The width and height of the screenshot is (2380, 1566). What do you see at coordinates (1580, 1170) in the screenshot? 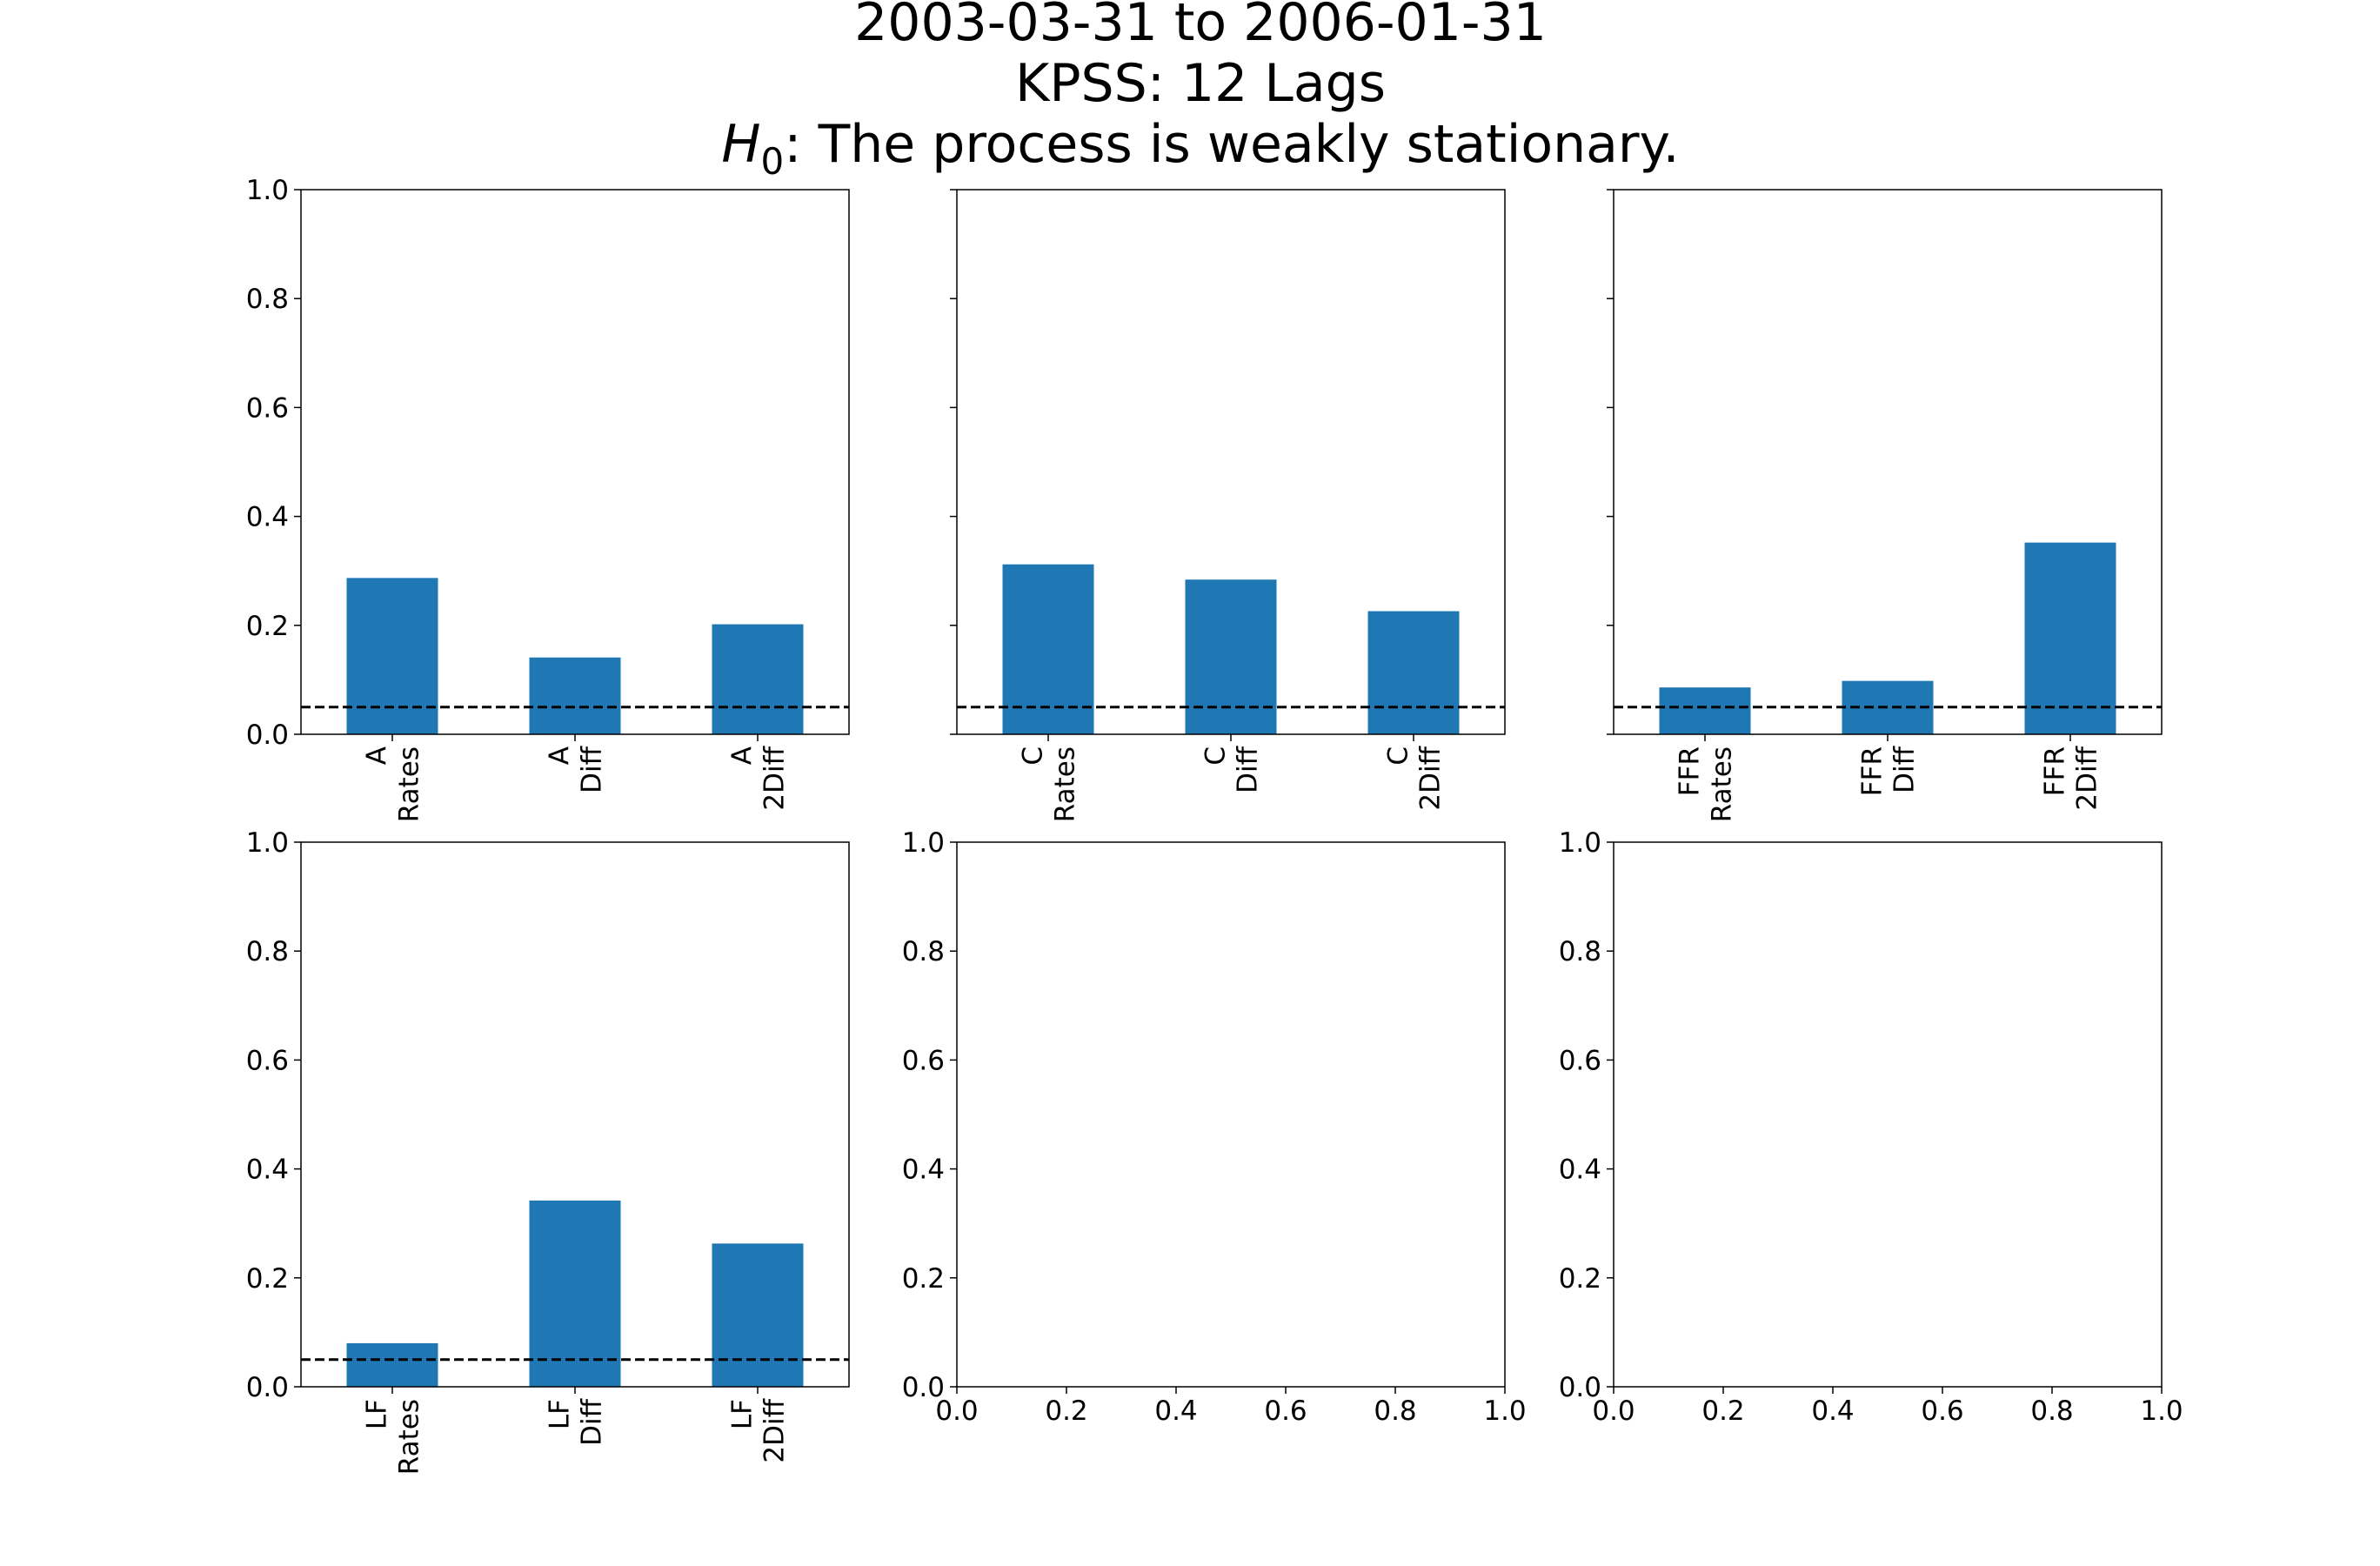
I see `y-tick-label-6-3: 0.4` at bounding box center [1580, 1170].